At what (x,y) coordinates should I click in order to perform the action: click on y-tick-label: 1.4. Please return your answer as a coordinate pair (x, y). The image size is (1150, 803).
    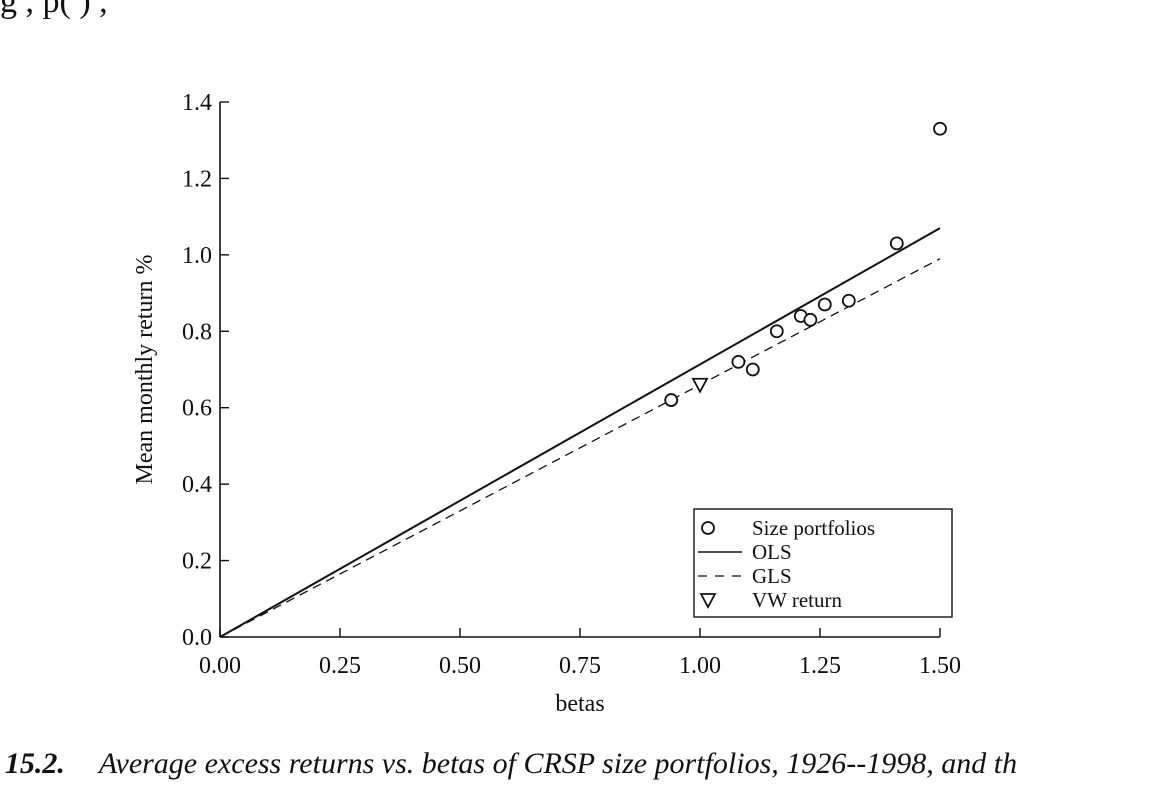
    Looking at the image, I should click on (197, 103).